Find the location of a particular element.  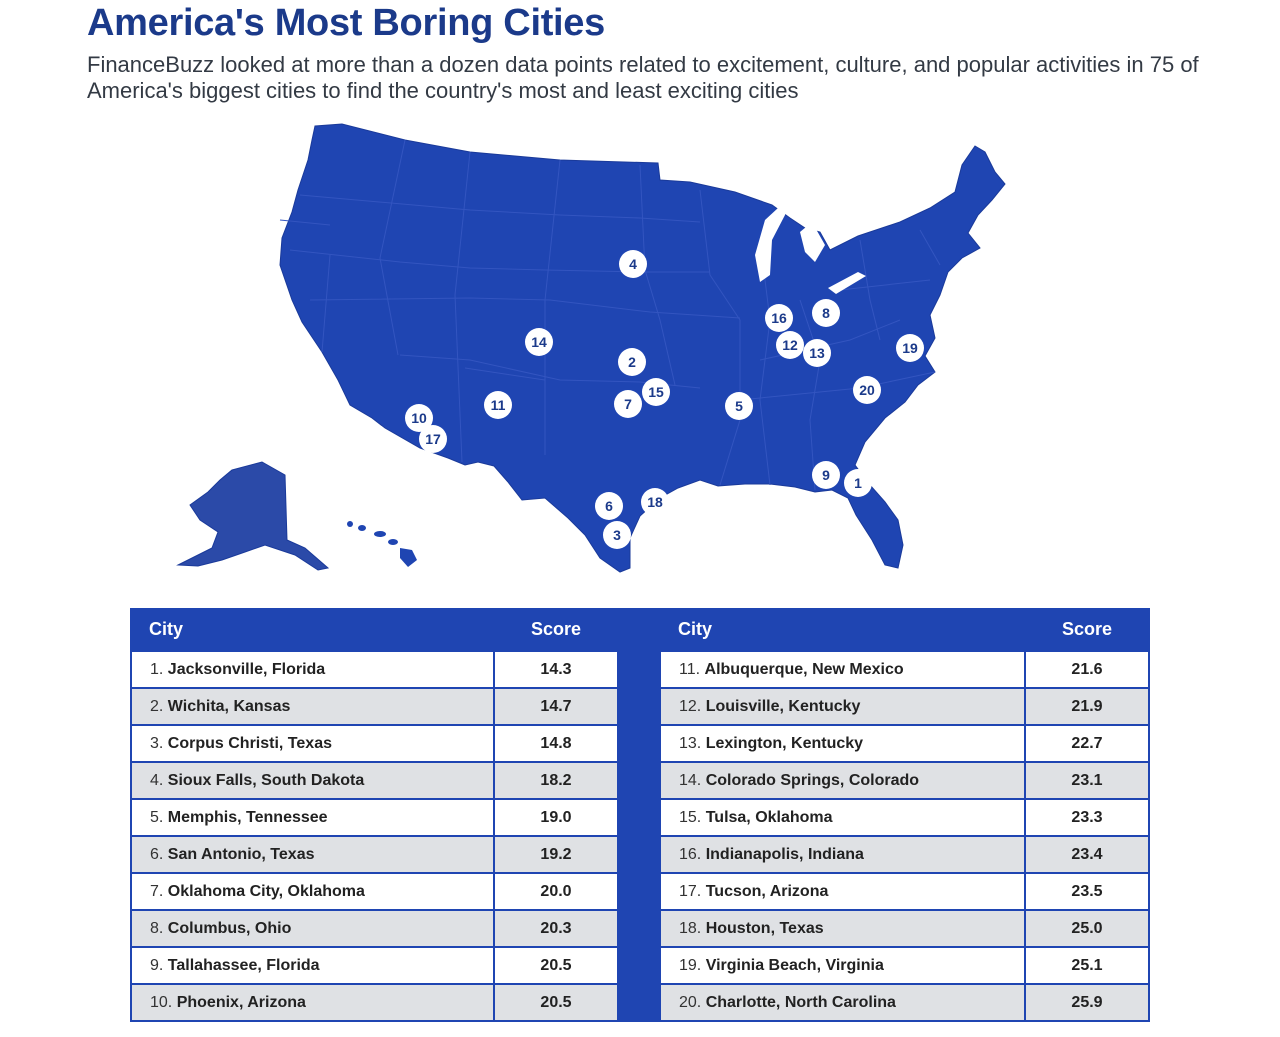

page-title: America's Most Boring Cities is located at coordinates (346, 23).